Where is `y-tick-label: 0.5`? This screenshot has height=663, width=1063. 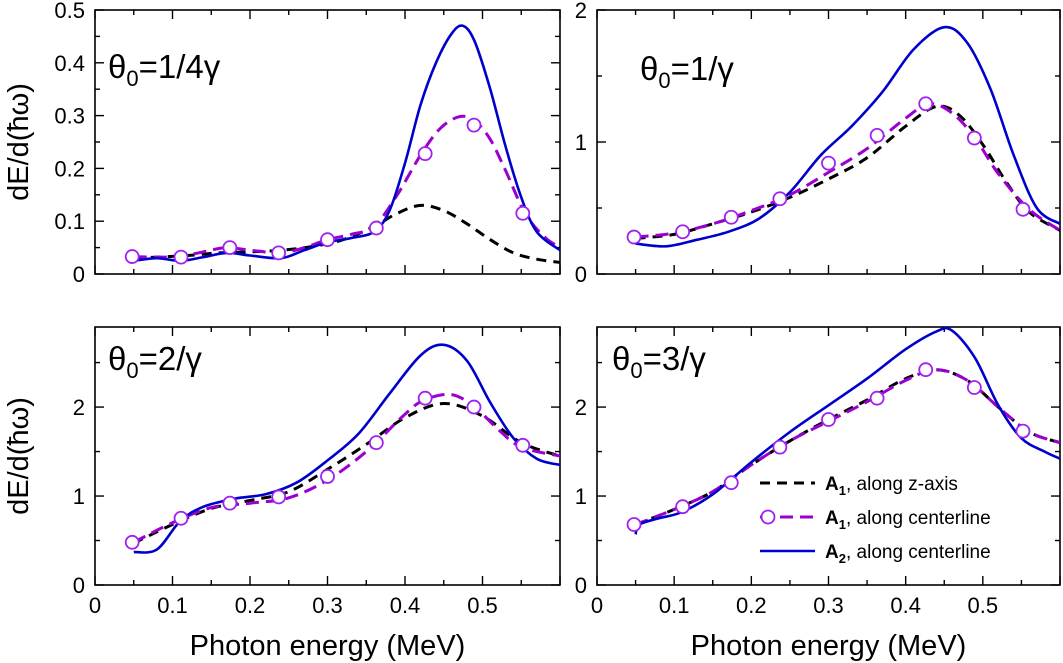
y-tick-label: 0.5 is located at coordinates (69, 11).